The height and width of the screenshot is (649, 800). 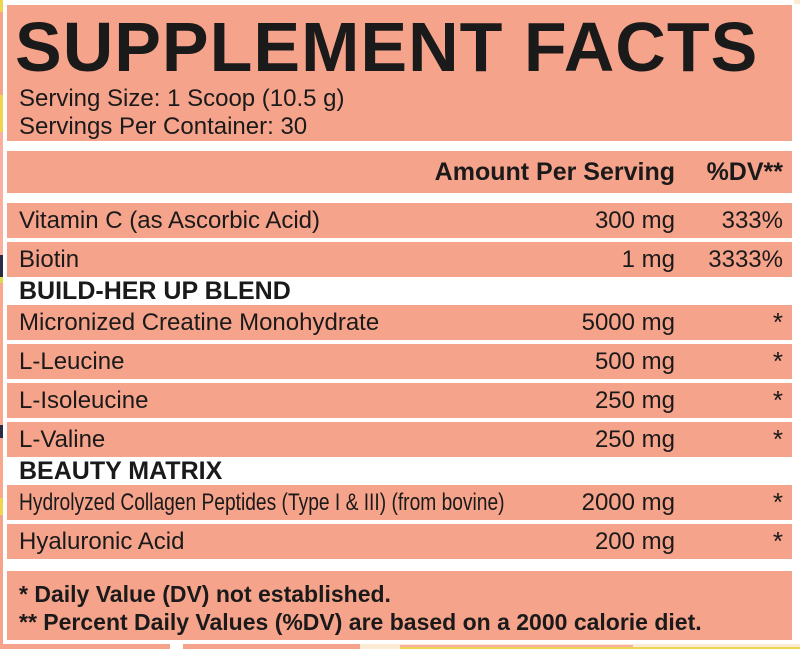 What do you see at coordinates (121, 470) in the screenshot?
I see `section-title: BEAUTY MATRIX` at bounding box center [121, 470].